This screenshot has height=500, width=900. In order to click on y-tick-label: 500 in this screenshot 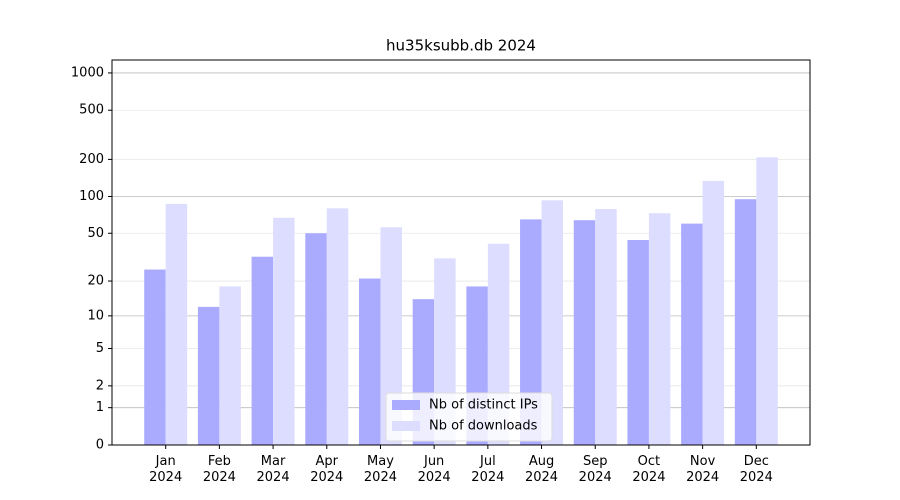, I will do `click(91, 110)`.